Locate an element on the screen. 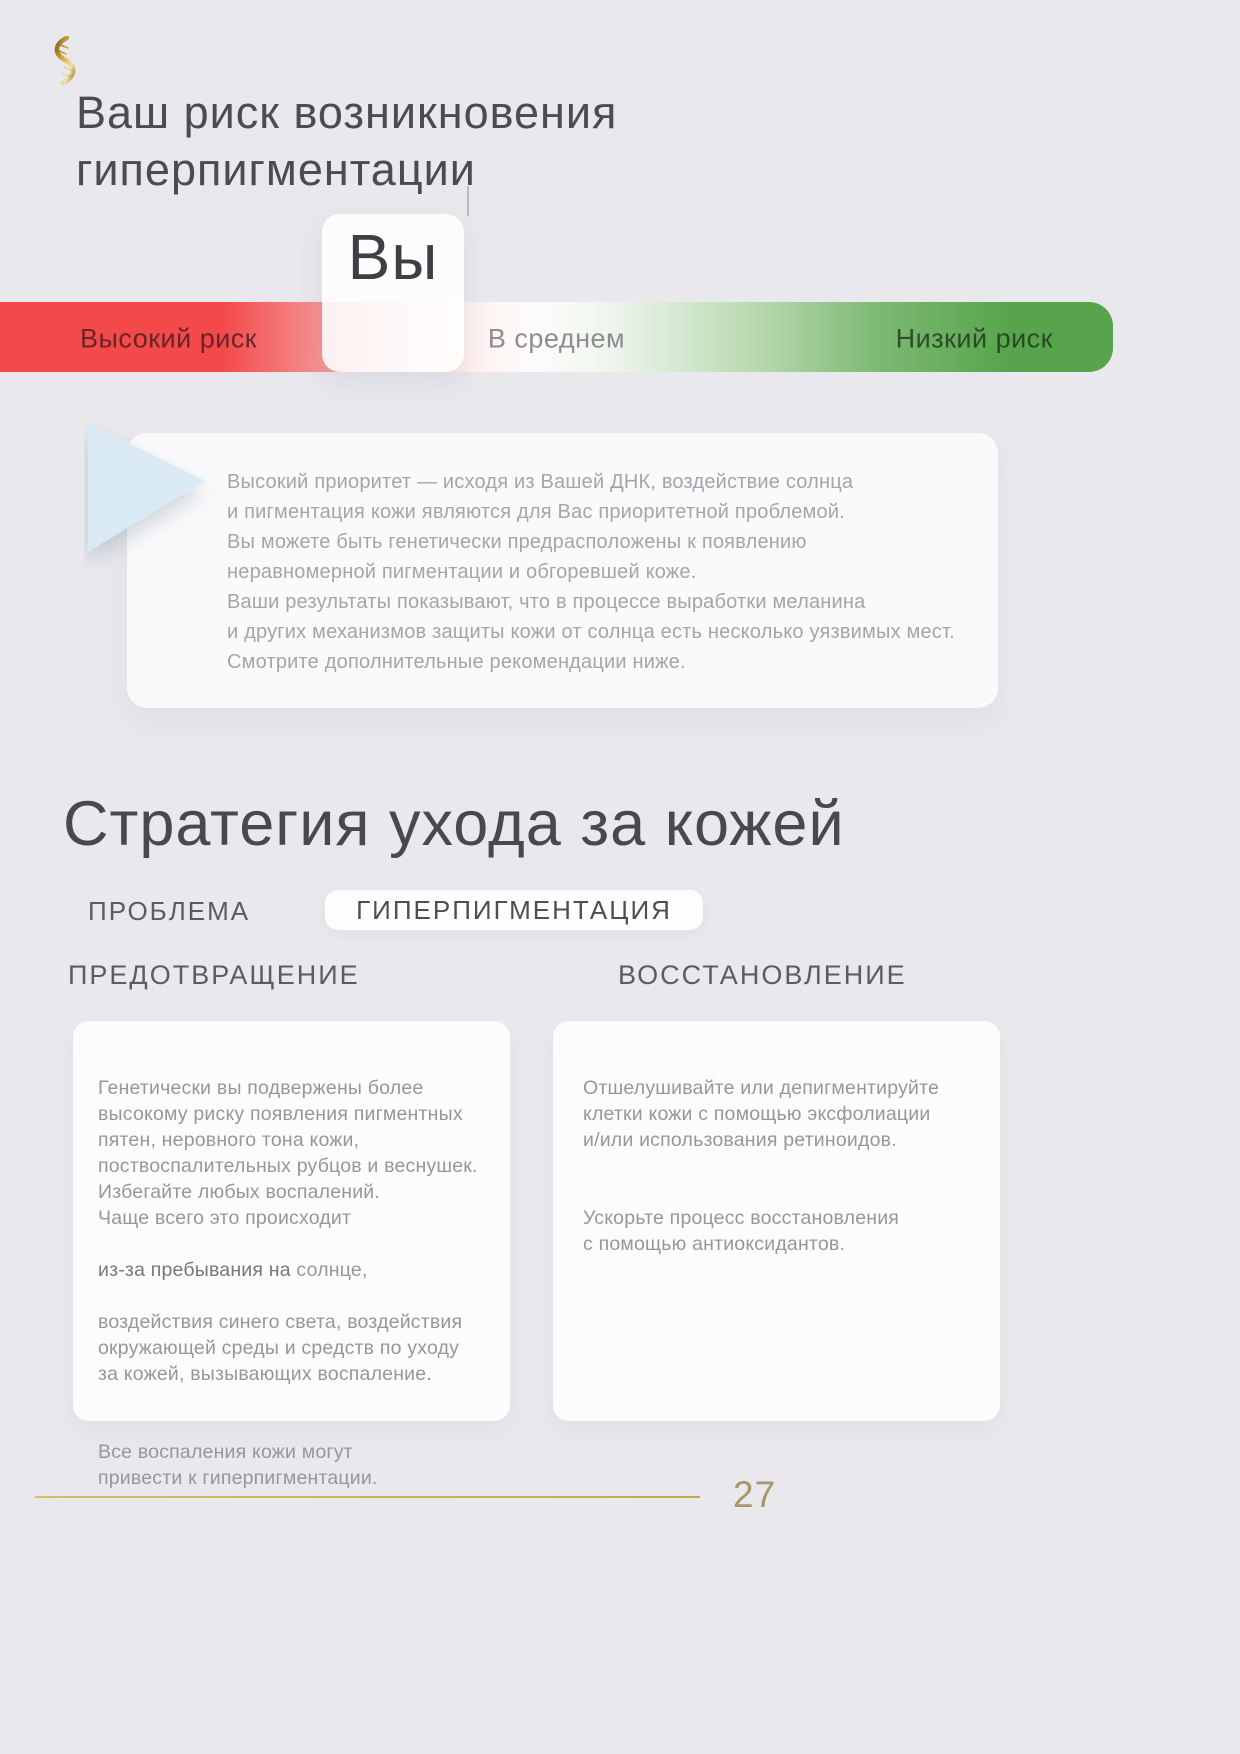 The image size is (1240, 1754). page-number: 27 is located at coordinates (755, 1494).